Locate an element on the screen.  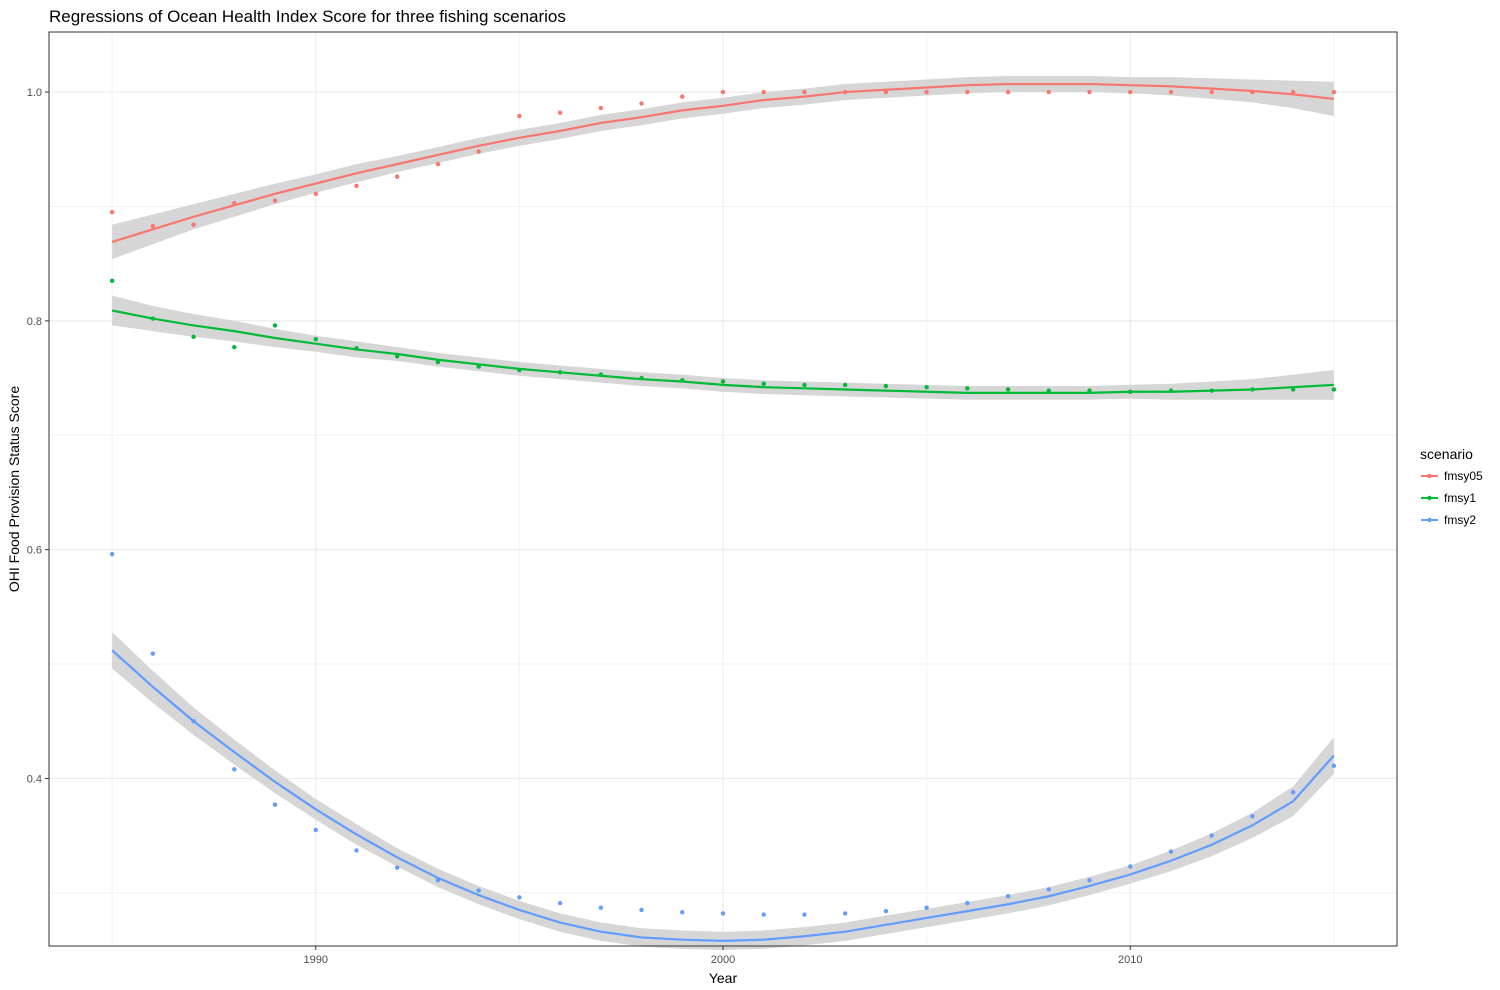
x-tick-label: 2010 is located at coordinates (1130, 960).